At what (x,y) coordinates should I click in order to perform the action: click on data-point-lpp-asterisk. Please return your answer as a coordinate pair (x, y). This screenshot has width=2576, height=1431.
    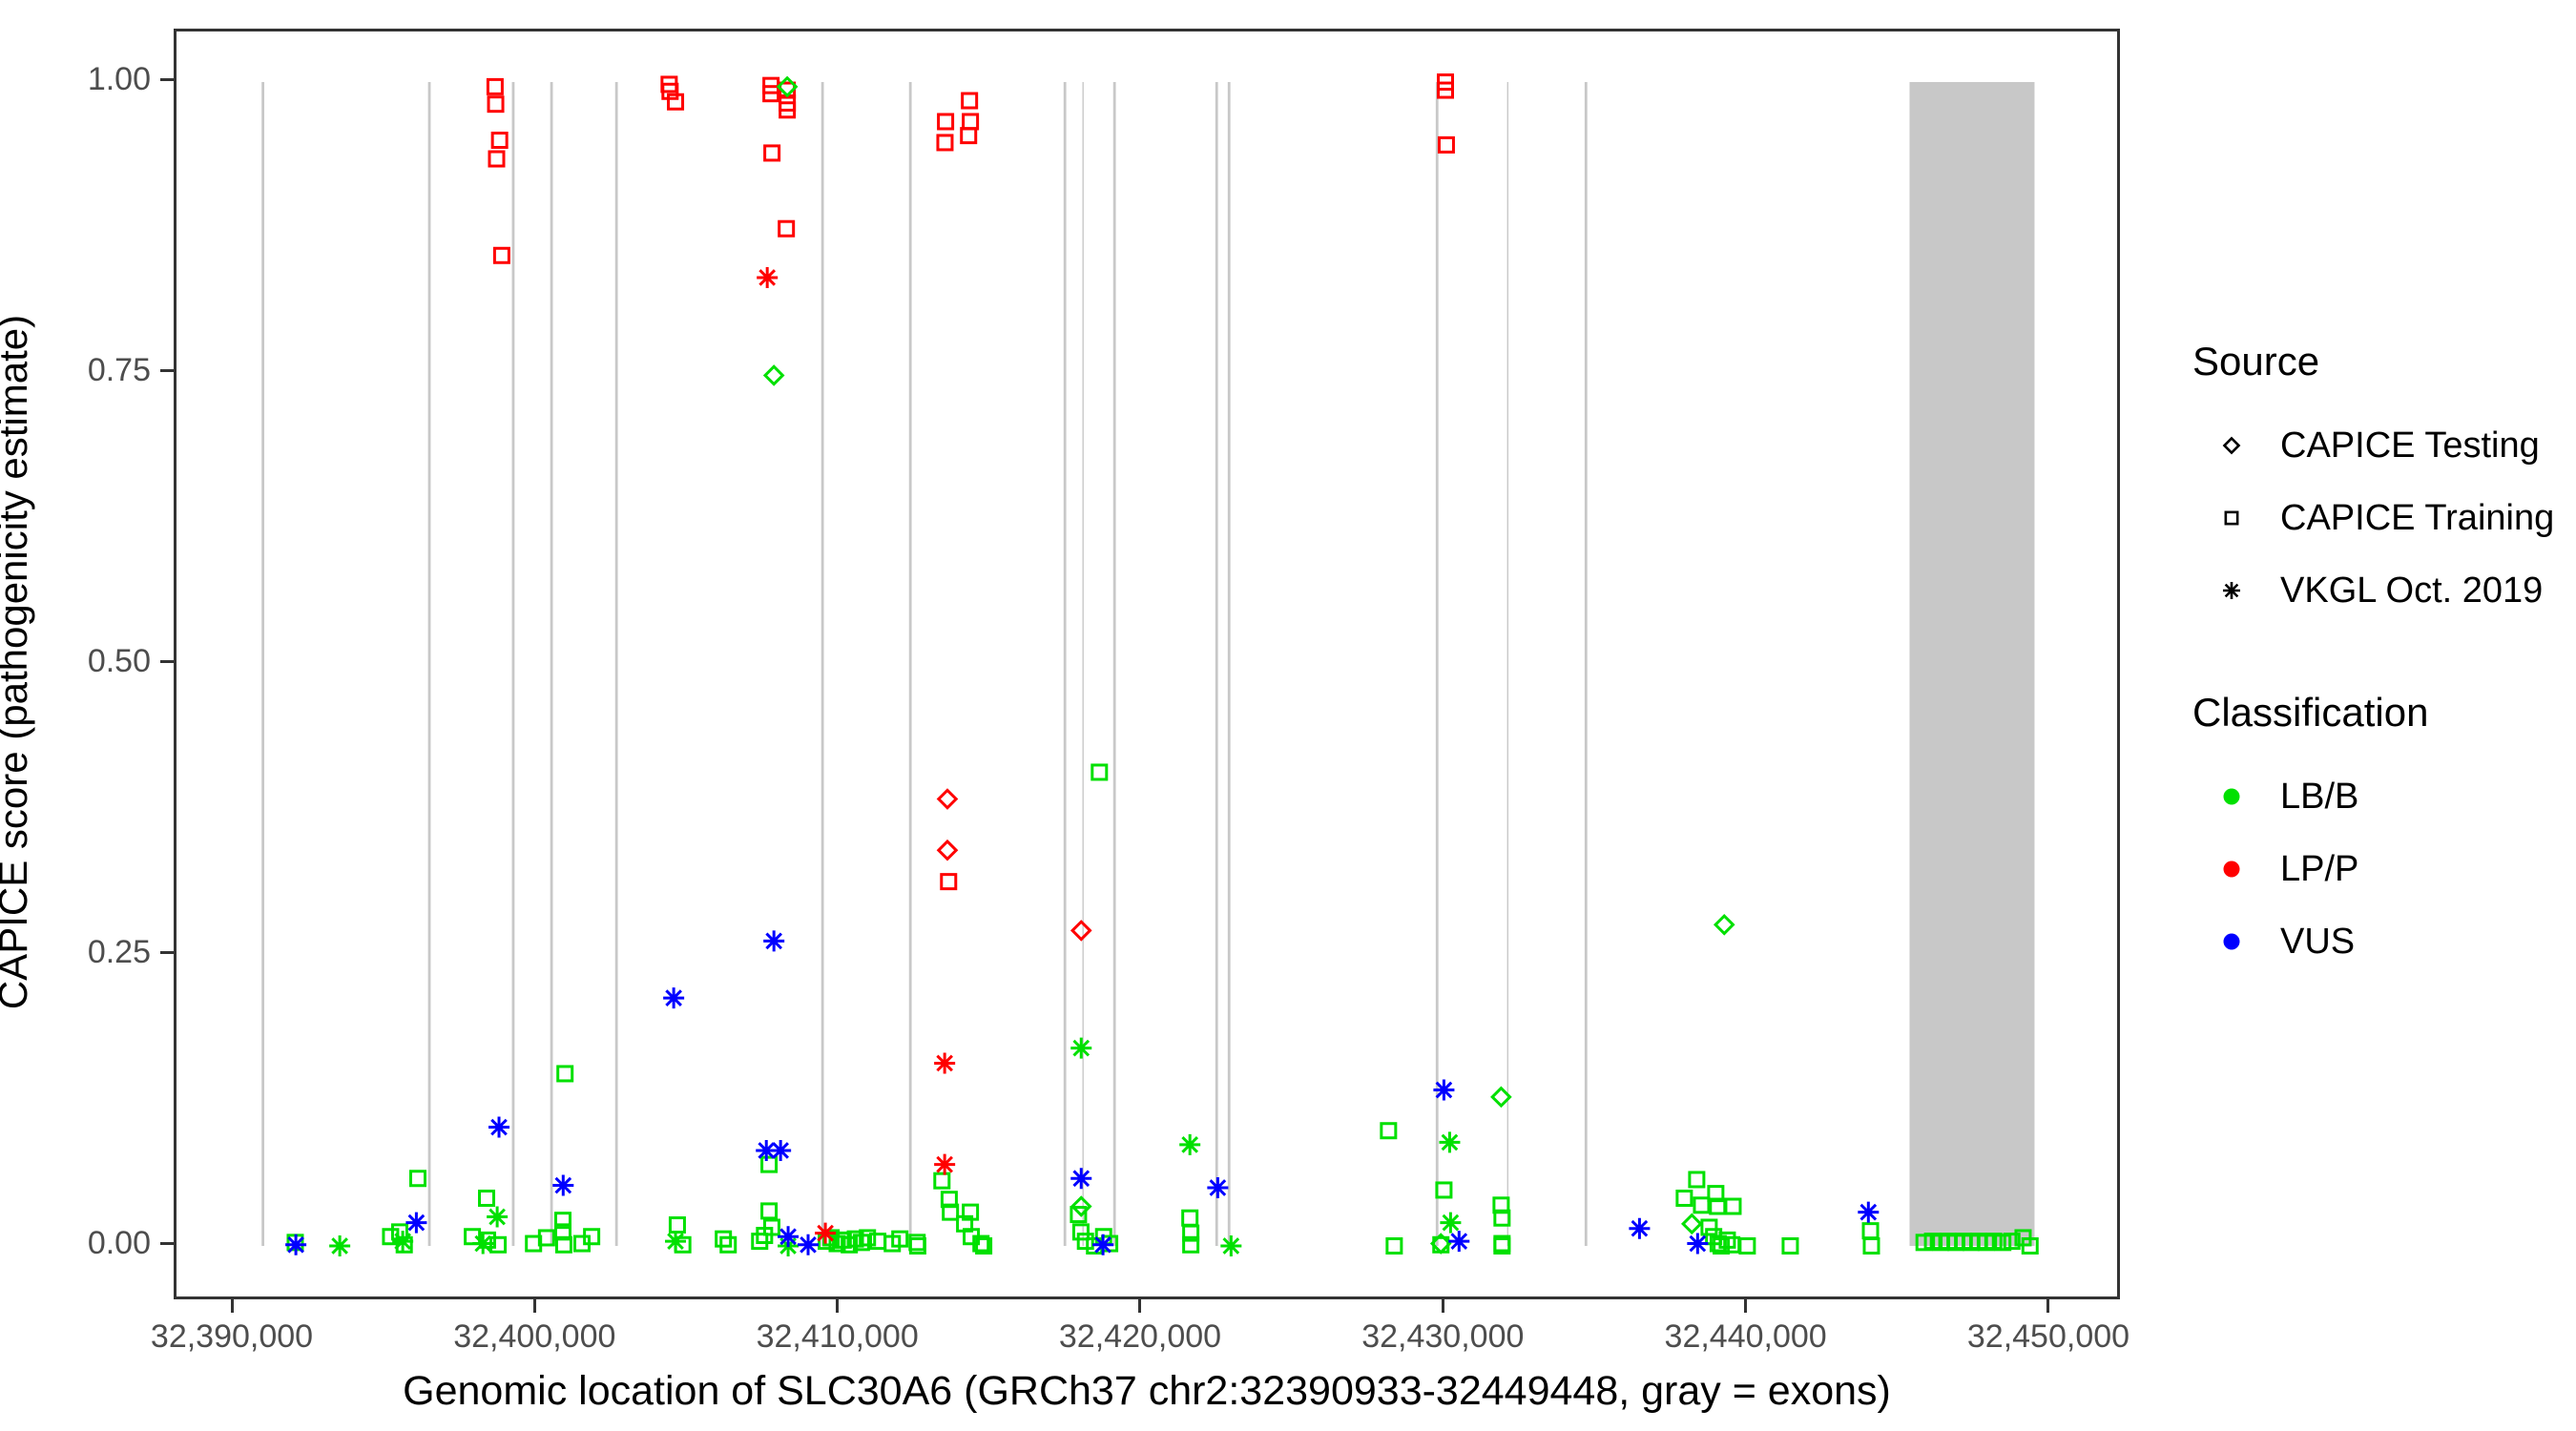
    Looking at the image, I should click on (945, 1164).